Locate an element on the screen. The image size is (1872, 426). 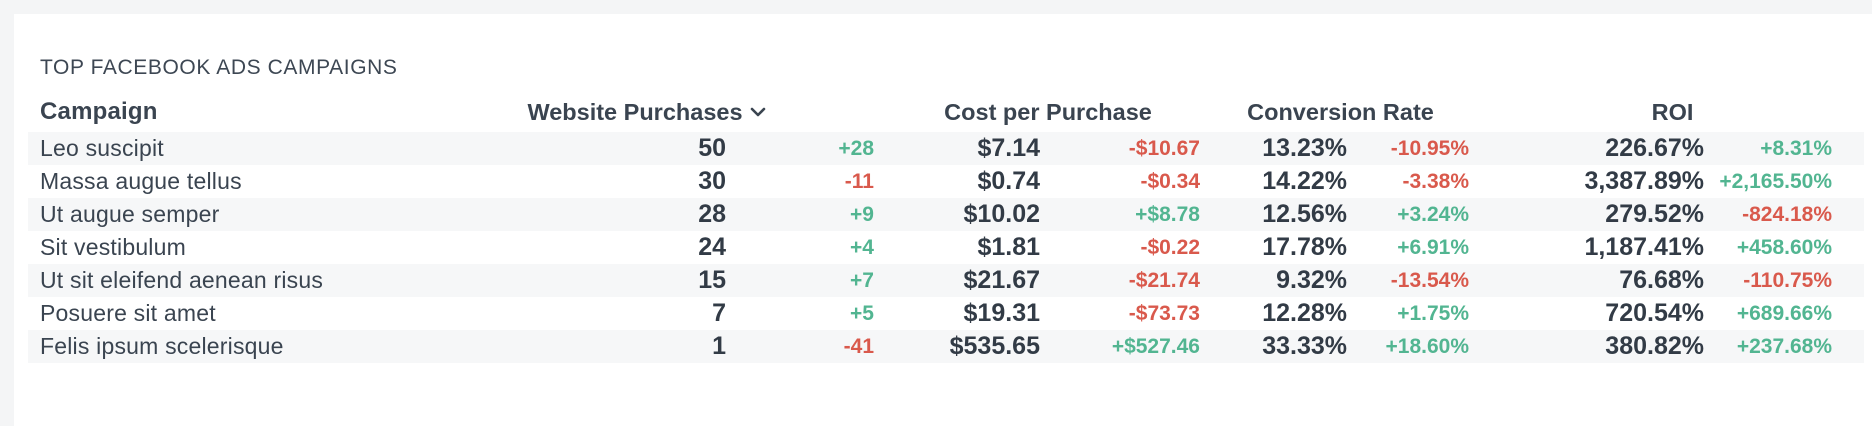
website-purchases-change-cell: +4 is located at coordinates (811, 247).